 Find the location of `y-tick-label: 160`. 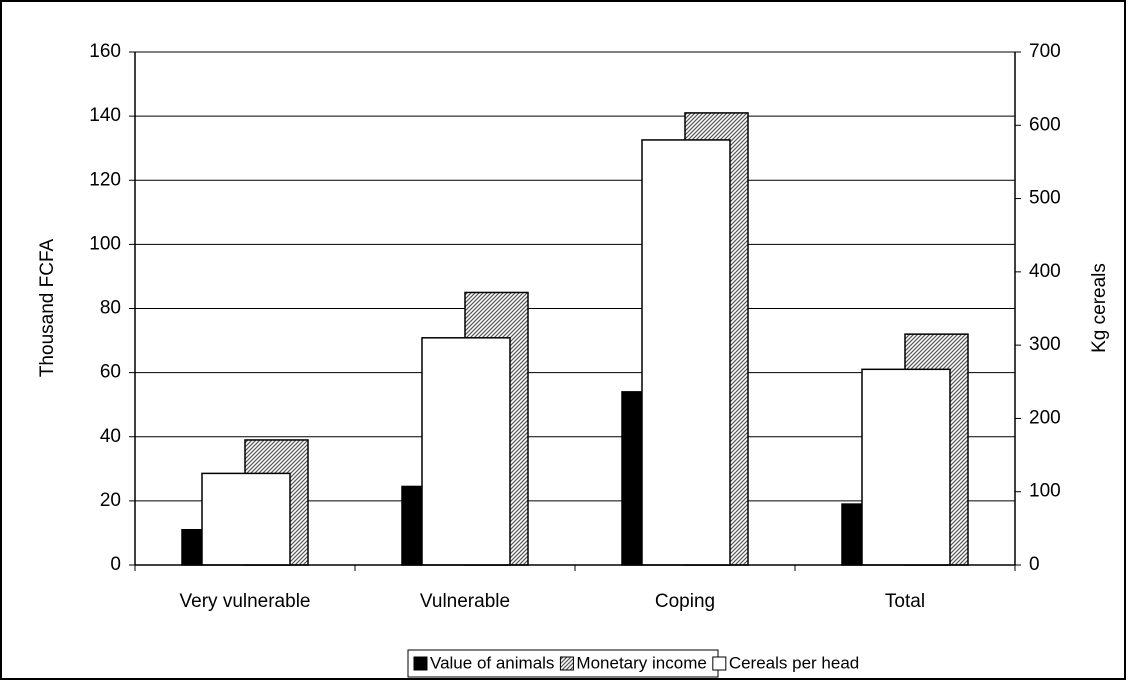

y-tick-label: 160 is located at coordinates (105, 51).